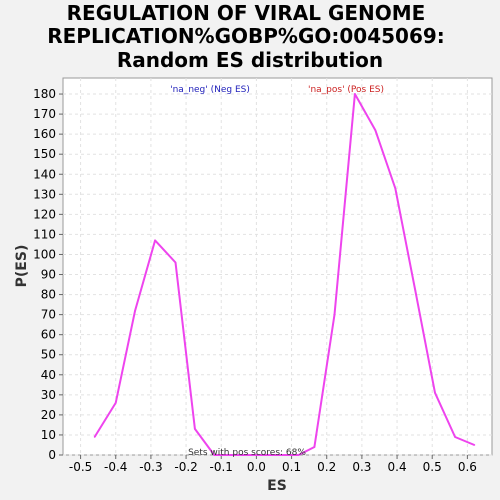  I want to click on y-tick-label: 110, so click(44, 234).